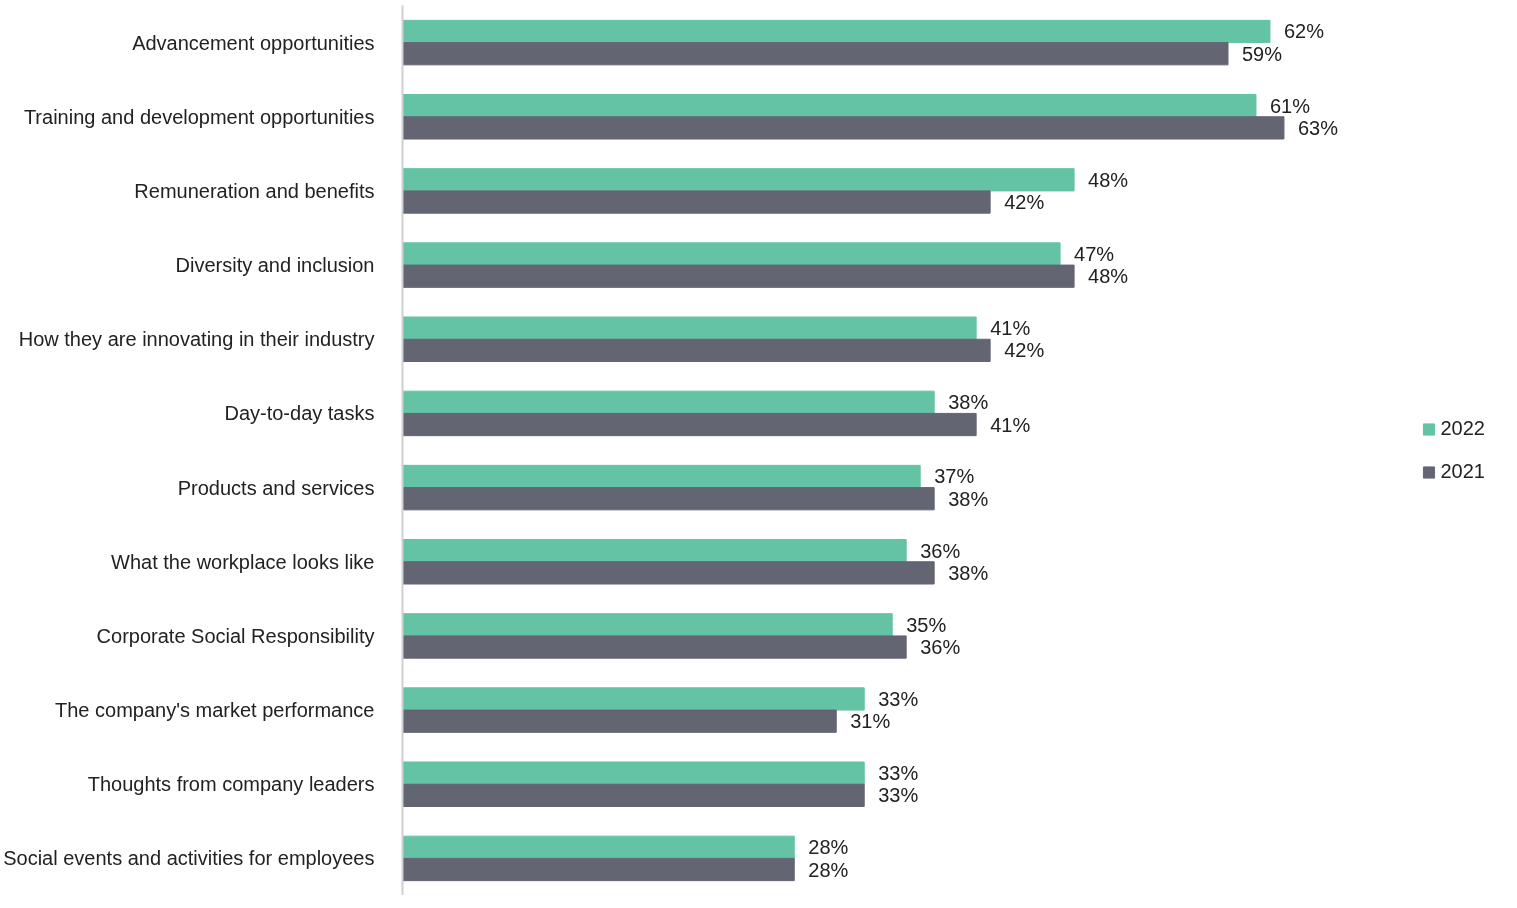  I want to click on y-tick-label: Products and services, so click(276, 487).